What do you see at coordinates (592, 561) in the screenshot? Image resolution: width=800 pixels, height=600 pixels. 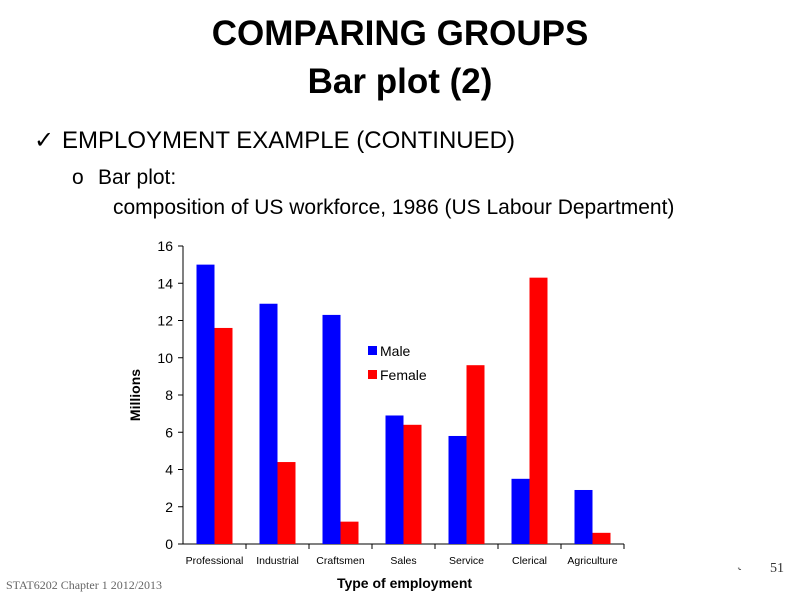 I see `x-tick-label: Agriculture` at bounding box center [592, 561].